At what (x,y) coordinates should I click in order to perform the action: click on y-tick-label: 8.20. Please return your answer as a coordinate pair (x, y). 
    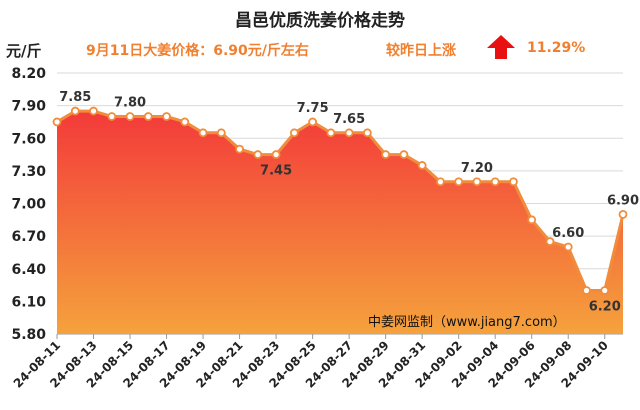
    Looking at the image, I should click on (28, 74).